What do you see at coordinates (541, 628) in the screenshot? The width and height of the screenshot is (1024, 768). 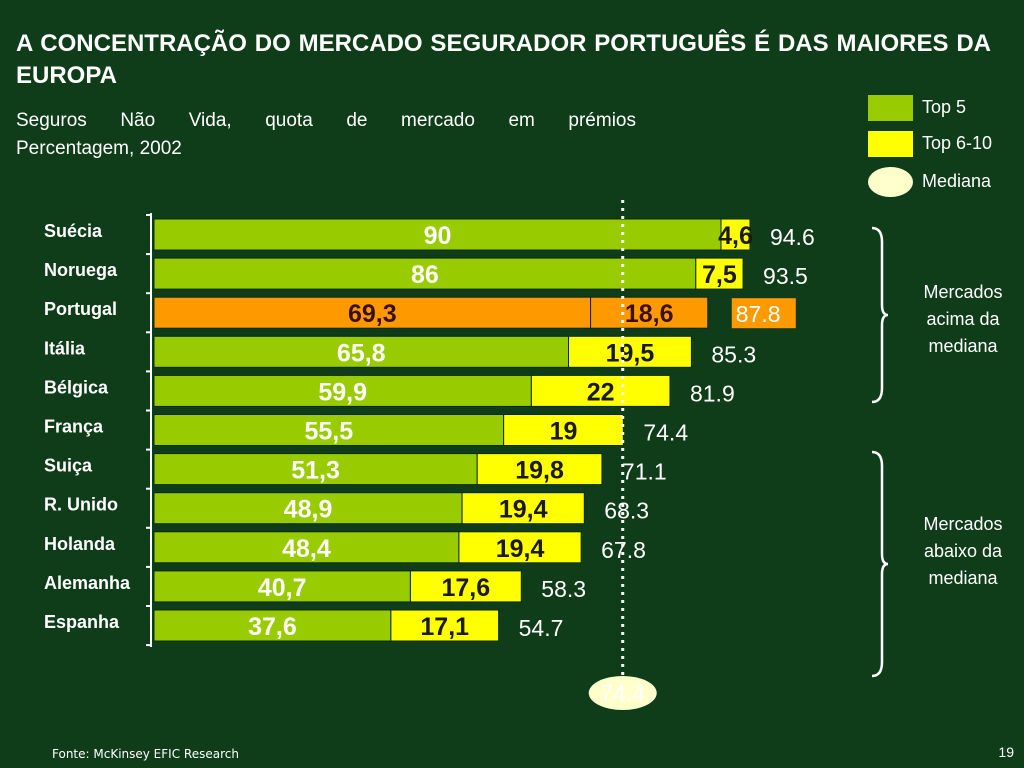 I see `total-label: 54.7` at bounding box center [541, 628].